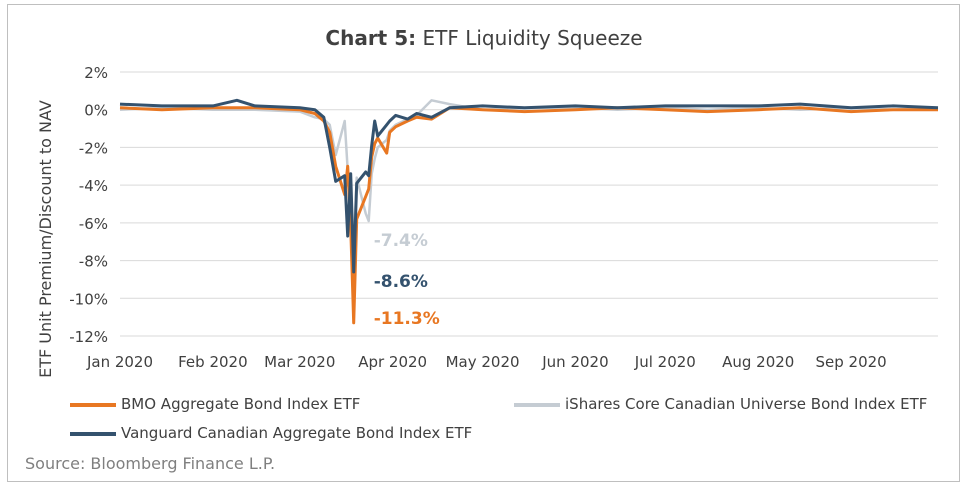  Describe the element at coordinates (299, 362) in the screenshot. I see `x-tick-label: Mar 2020` at that location.